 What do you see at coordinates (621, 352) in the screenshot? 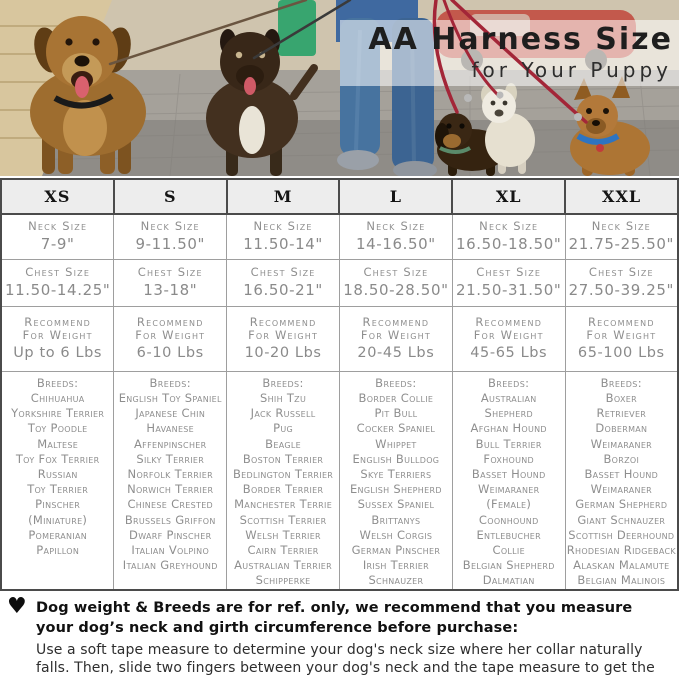
I see `weight-value: 65-100 Lbs` at bounding box center [621, 352].